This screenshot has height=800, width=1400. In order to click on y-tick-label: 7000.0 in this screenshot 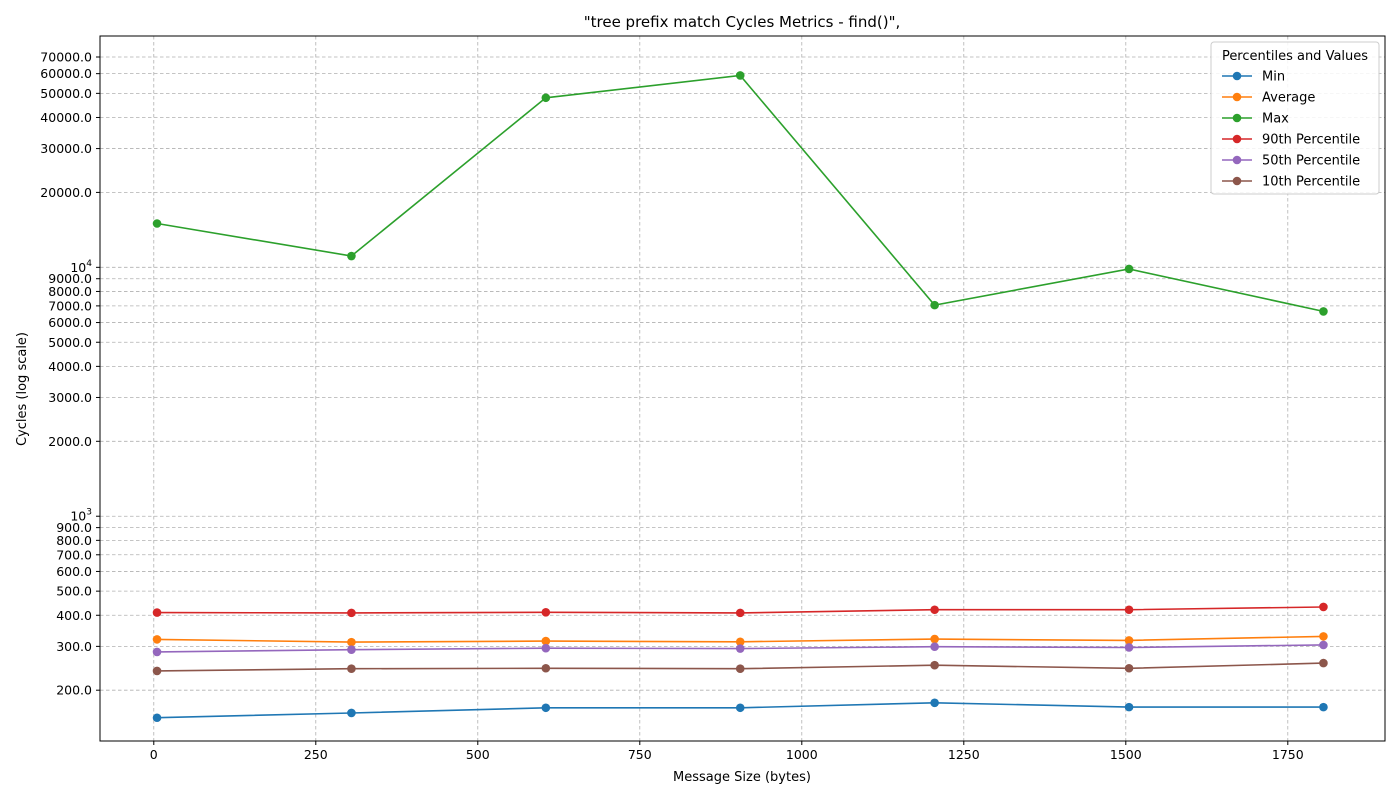, I will do `click(70, 305)`.